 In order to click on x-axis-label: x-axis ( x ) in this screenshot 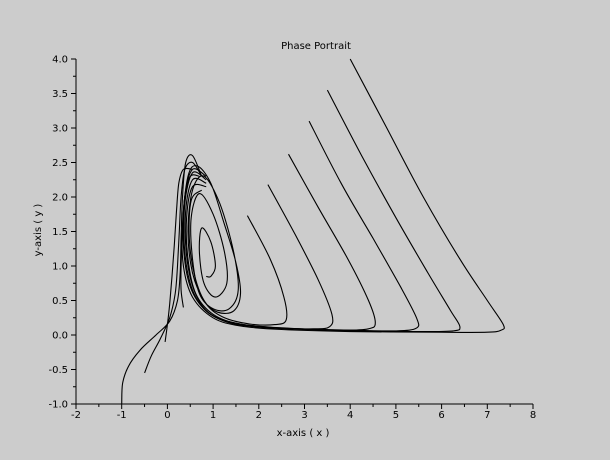, I will do `click(303, 433)`.